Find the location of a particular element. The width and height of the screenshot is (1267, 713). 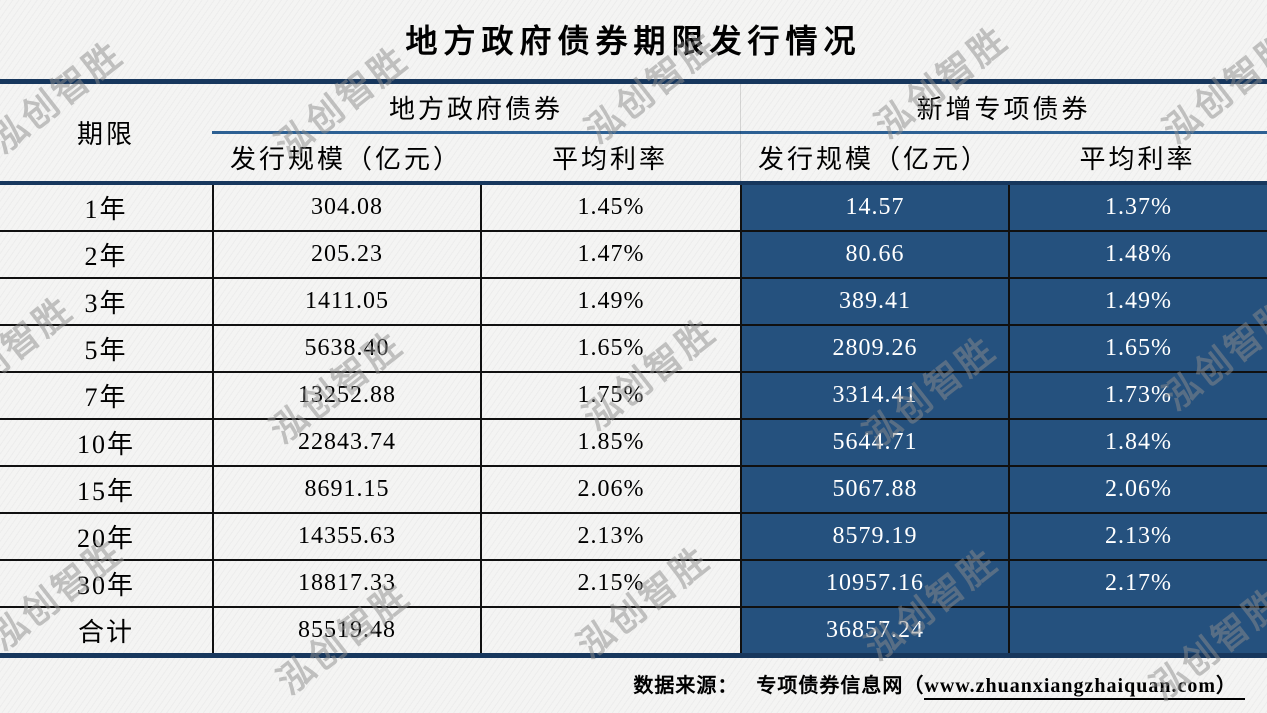

cell-term: 10年 is located at coordinates (105, 444).